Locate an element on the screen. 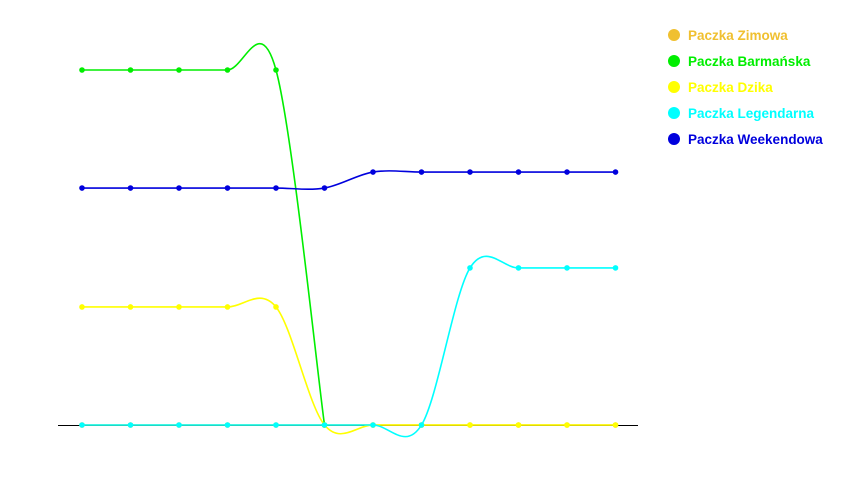  legend-label: Paczka Legendarna is located at coordinates (751, 113).